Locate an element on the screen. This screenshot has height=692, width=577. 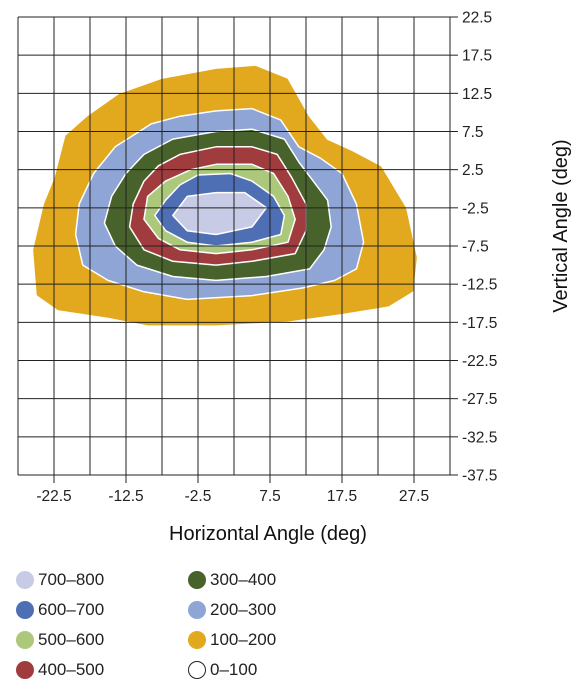
y-tick-label: -7.5 is located at coordinates (475, 247).